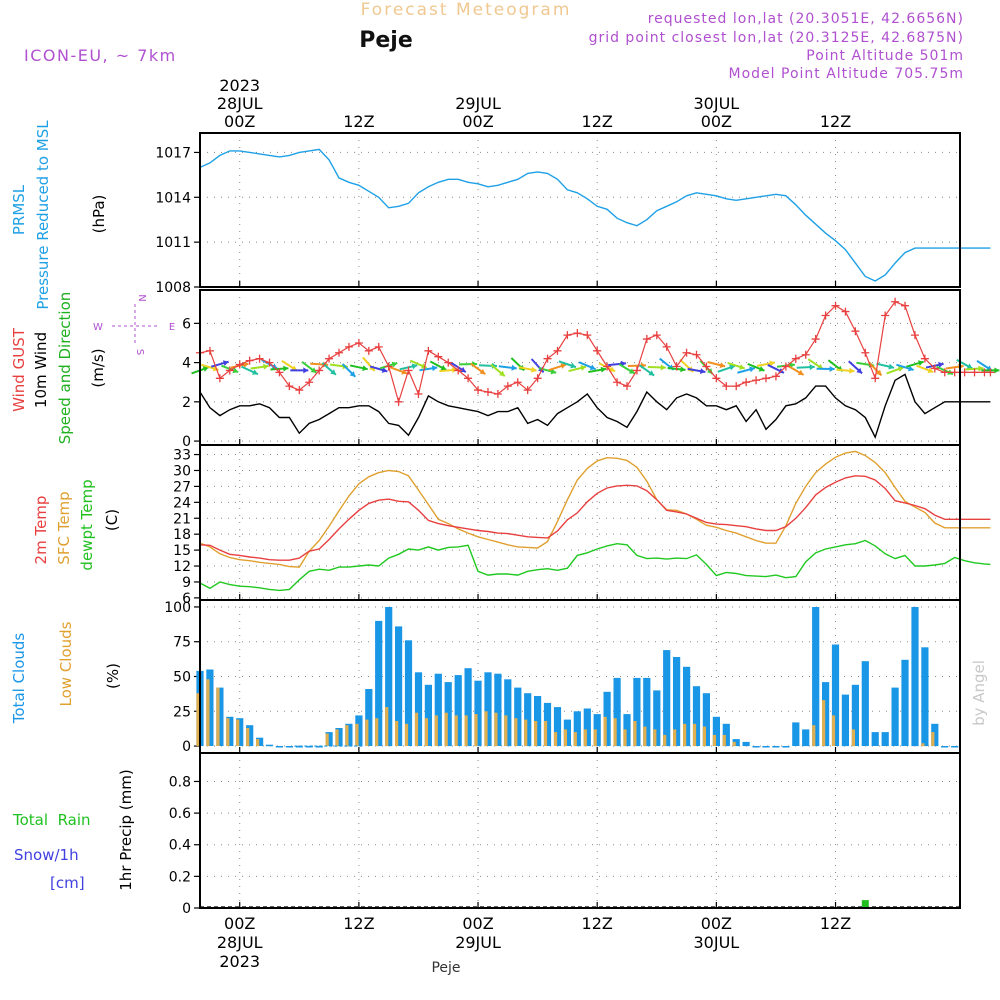 This screenshot has height=1000, width=1000. What do you see at coordinates (180, 814) in the screenshot?
I see `y-tick-label: 0.6` at bounding box center [180, 814].